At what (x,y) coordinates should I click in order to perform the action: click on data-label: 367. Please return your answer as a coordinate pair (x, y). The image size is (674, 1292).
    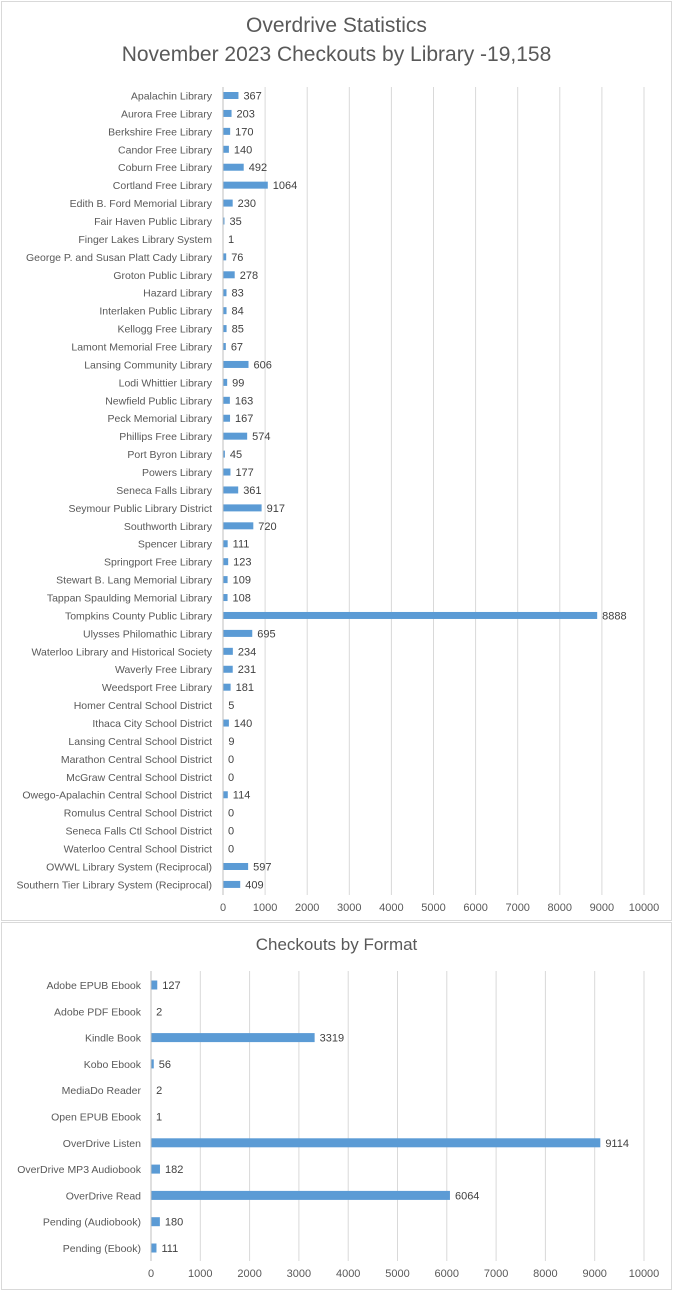
    Looking at the image, I should click on (252, 96).